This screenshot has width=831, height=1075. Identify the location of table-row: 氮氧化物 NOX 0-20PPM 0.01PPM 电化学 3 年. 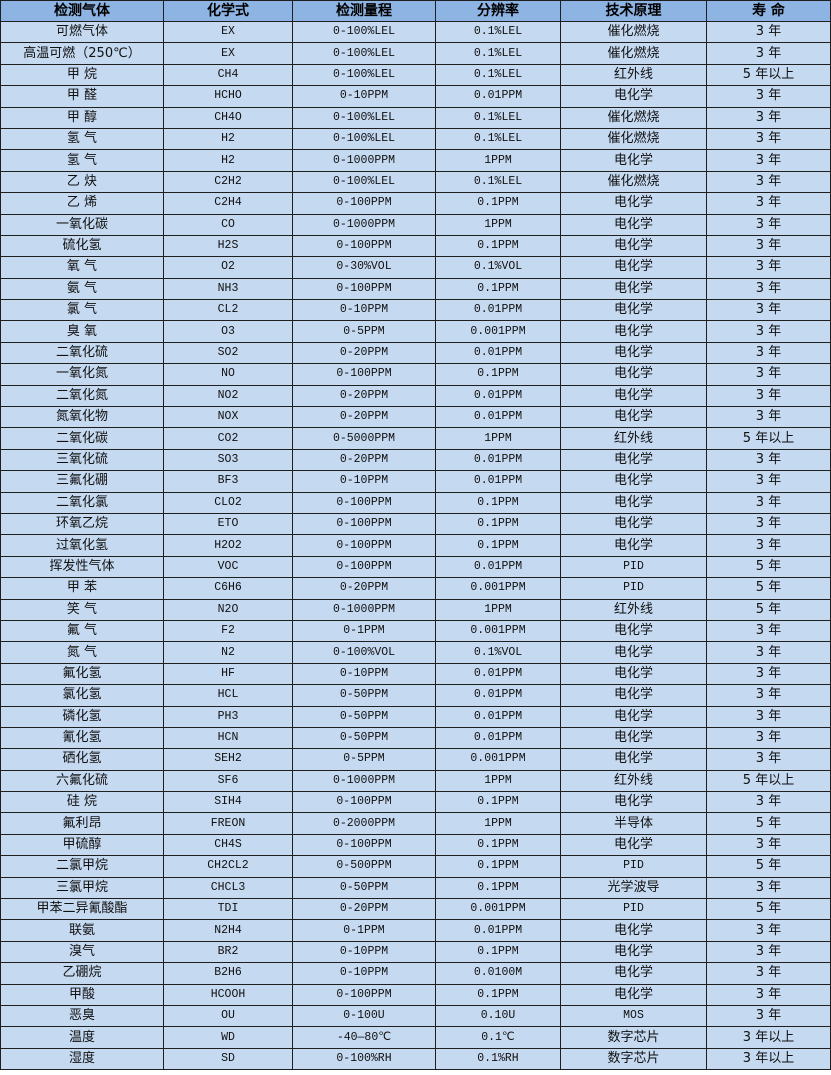
(415, 417).